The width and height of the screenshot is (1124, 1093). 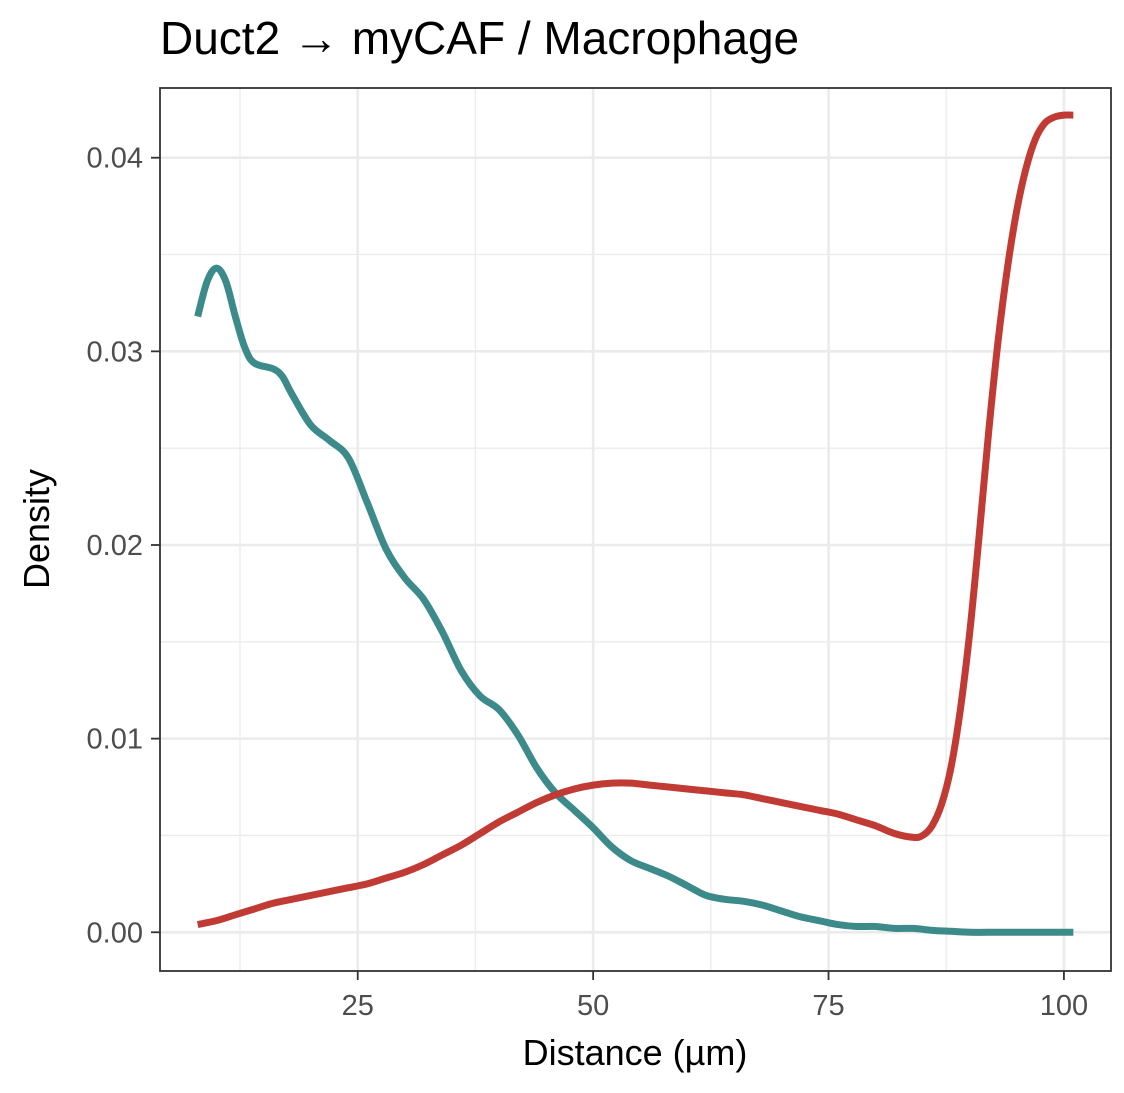 I want to click on y-tick-label: 0.03, so click(x=115, y=352).